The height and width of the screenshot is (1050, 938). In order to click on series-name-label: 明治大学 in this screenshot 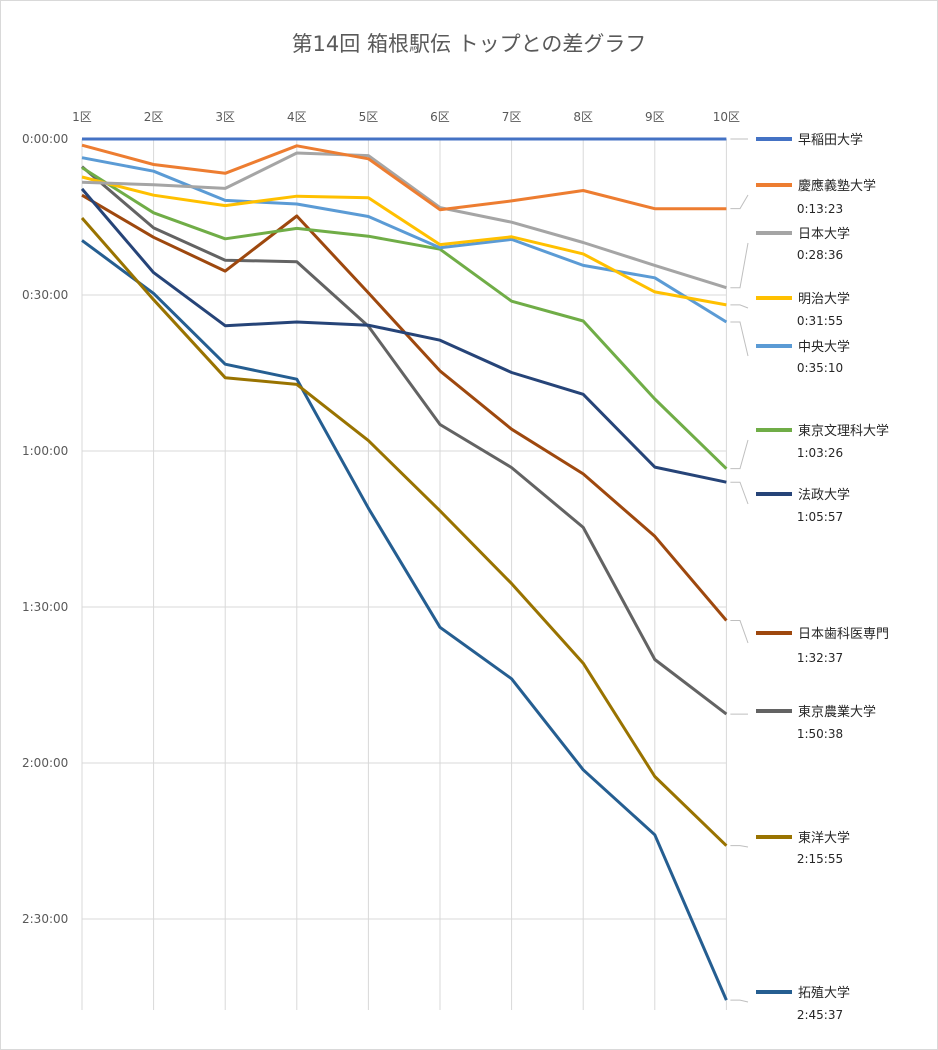, I will do `click(824, 299)`.